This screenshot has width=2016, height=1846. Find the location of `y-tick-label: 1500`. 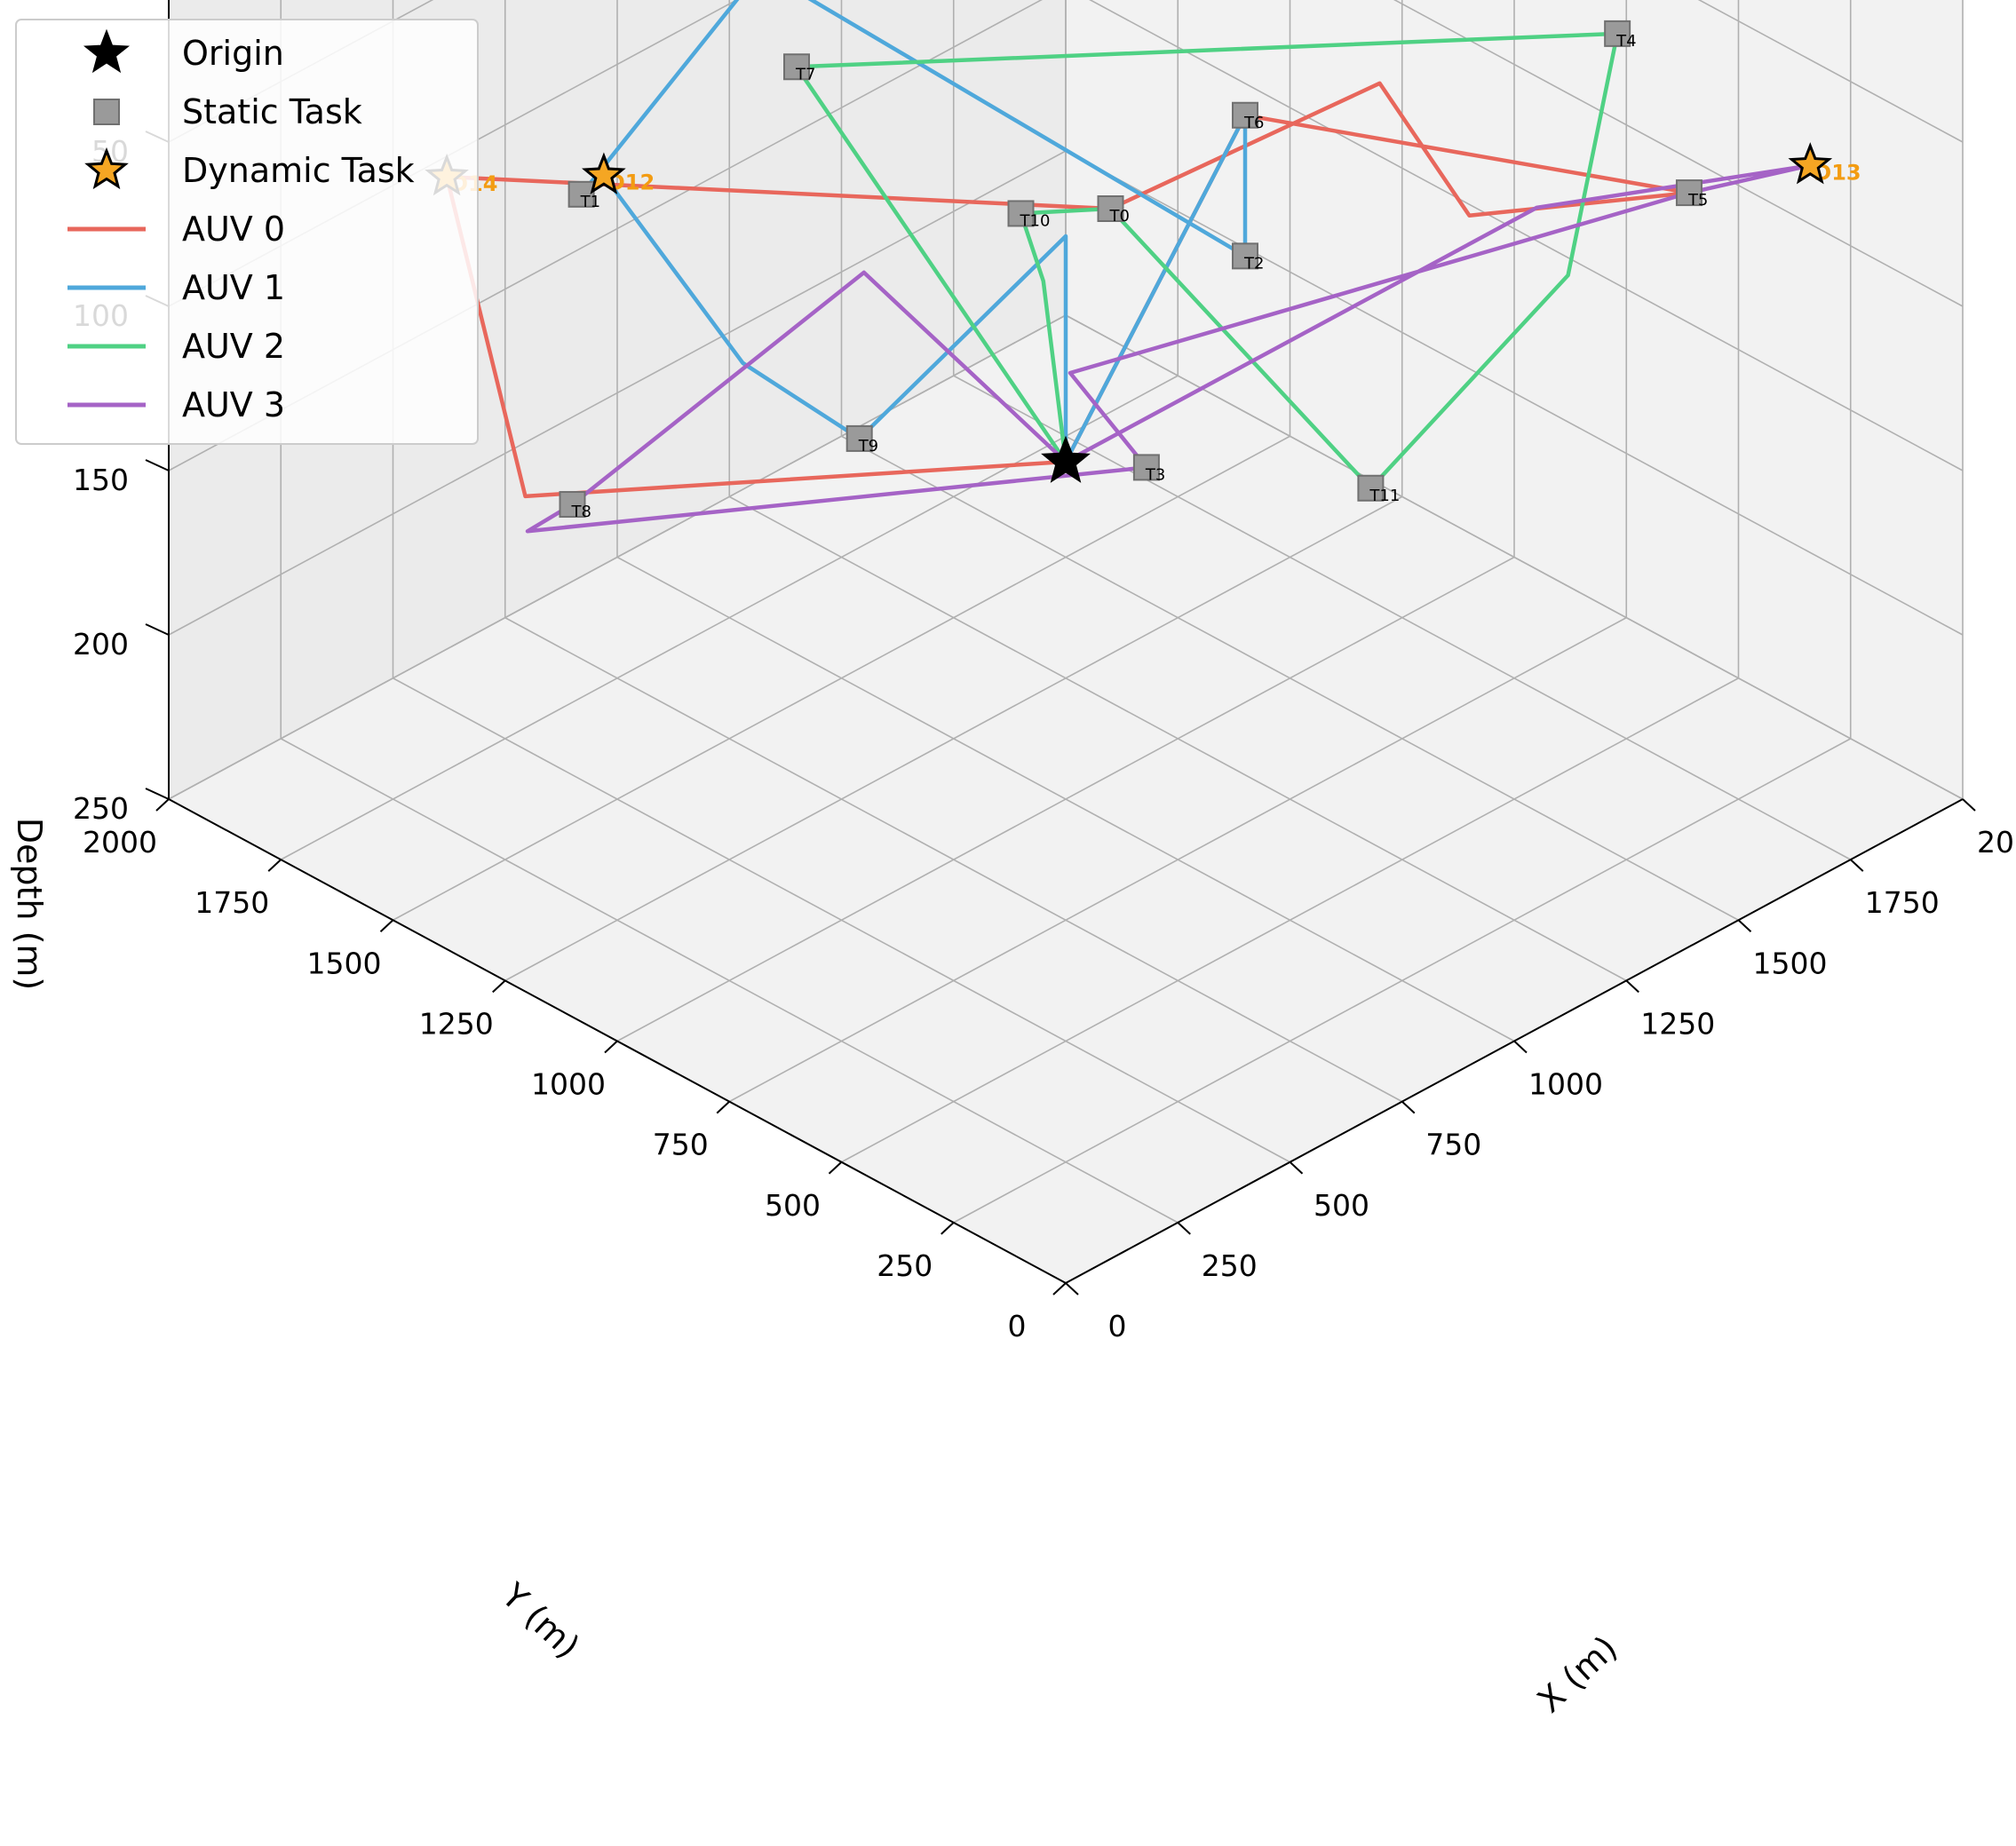

y-tick-label: 1500 is located at coordinates (344, 963).